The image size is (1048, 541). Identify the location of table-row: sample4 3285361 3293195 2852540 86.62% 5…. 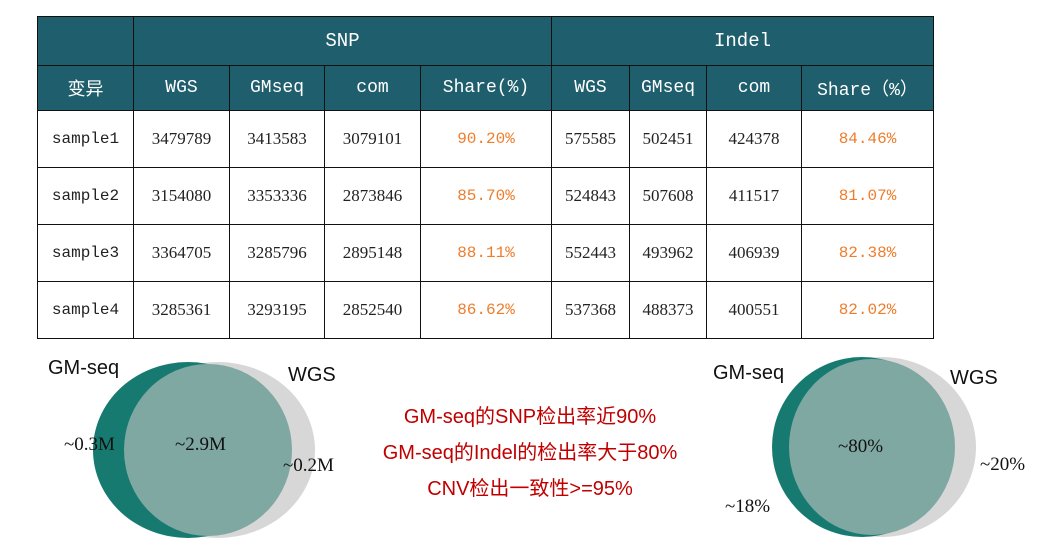
(485, 310).